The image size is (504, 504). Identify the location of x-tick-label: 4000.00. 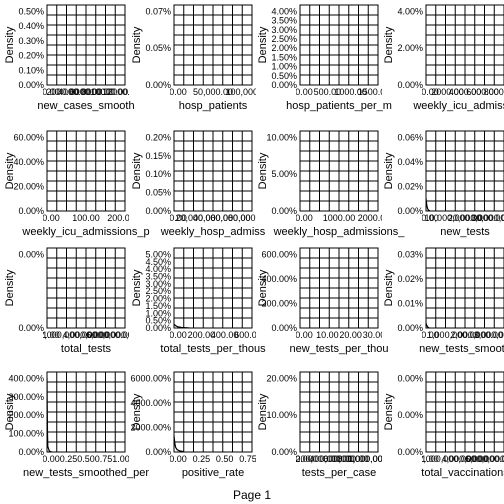
(465, 92).